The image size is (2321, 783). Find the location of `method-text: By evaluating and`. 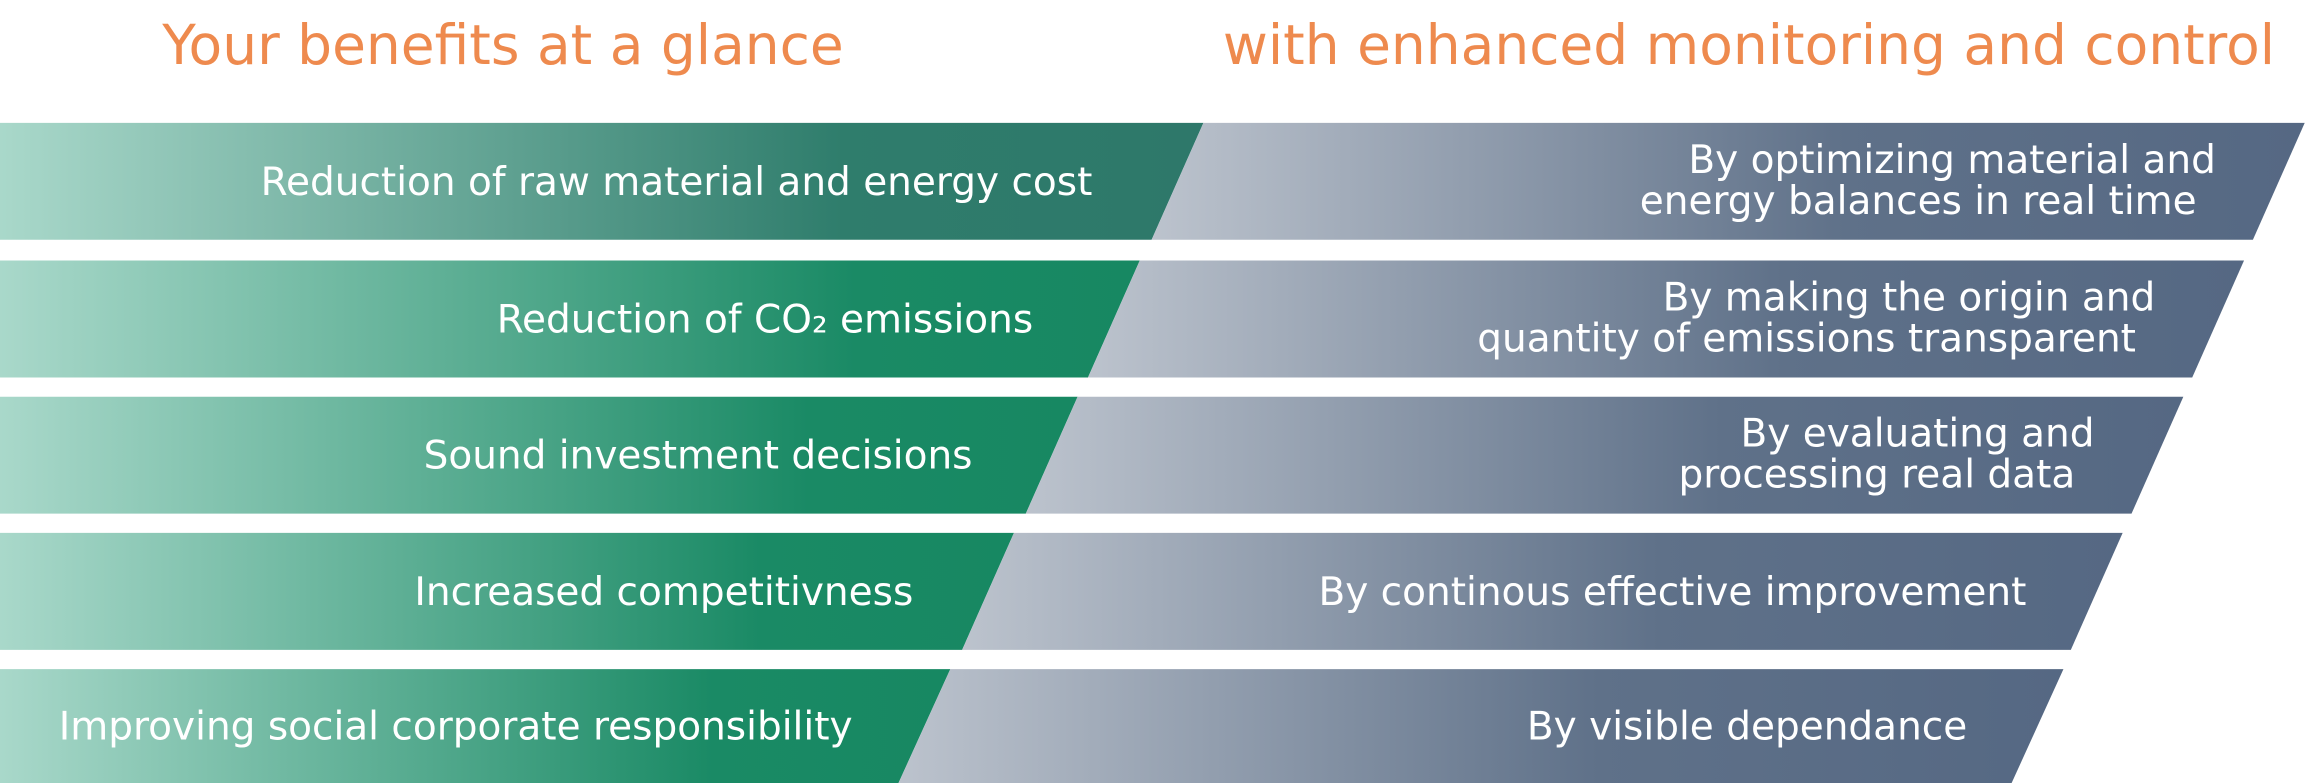

method-text: By evaluating and is located at coordinates (1917, 434).